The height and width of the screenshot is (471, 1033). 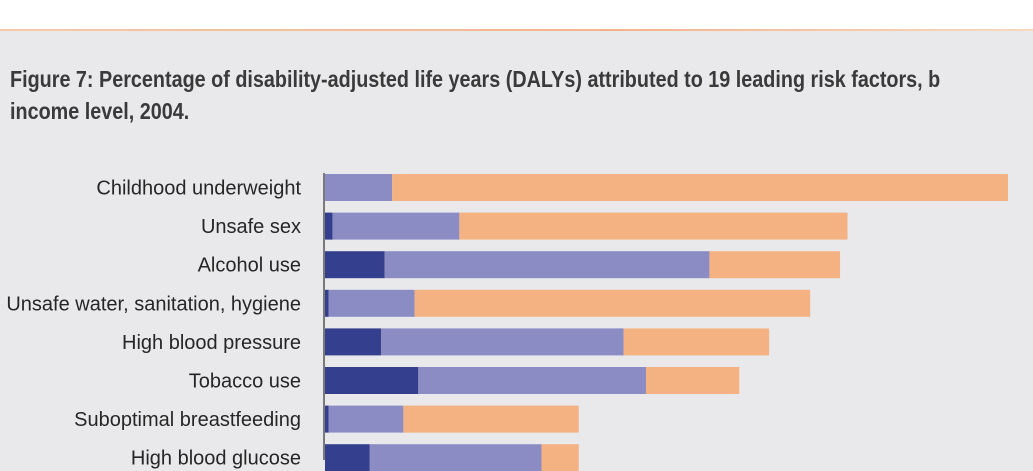 What do you see at coordinates (187, 420) in the screenshot?
I see `category-label-suboptimal-breastfeeding: Suboptimal breastfeeding` at bounding box center [187, 420].